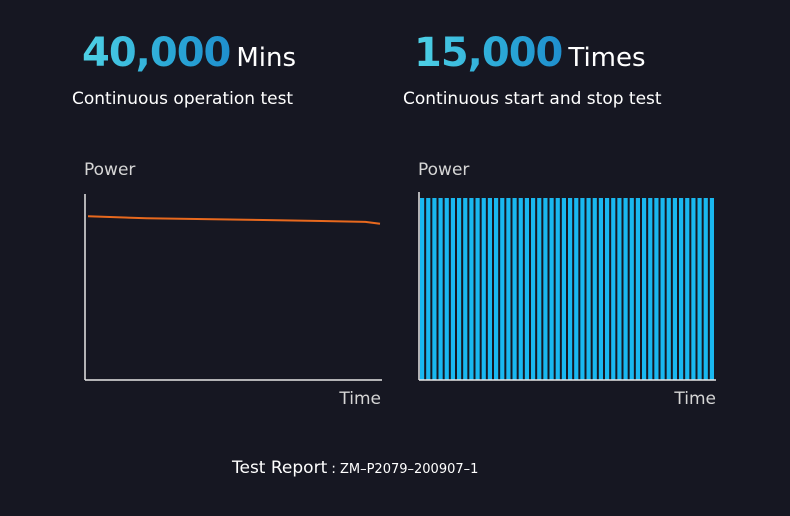 This screenshot has height=516, width=790. I want to click on stat-startstop: 15,000 Times, so click(530, 53).